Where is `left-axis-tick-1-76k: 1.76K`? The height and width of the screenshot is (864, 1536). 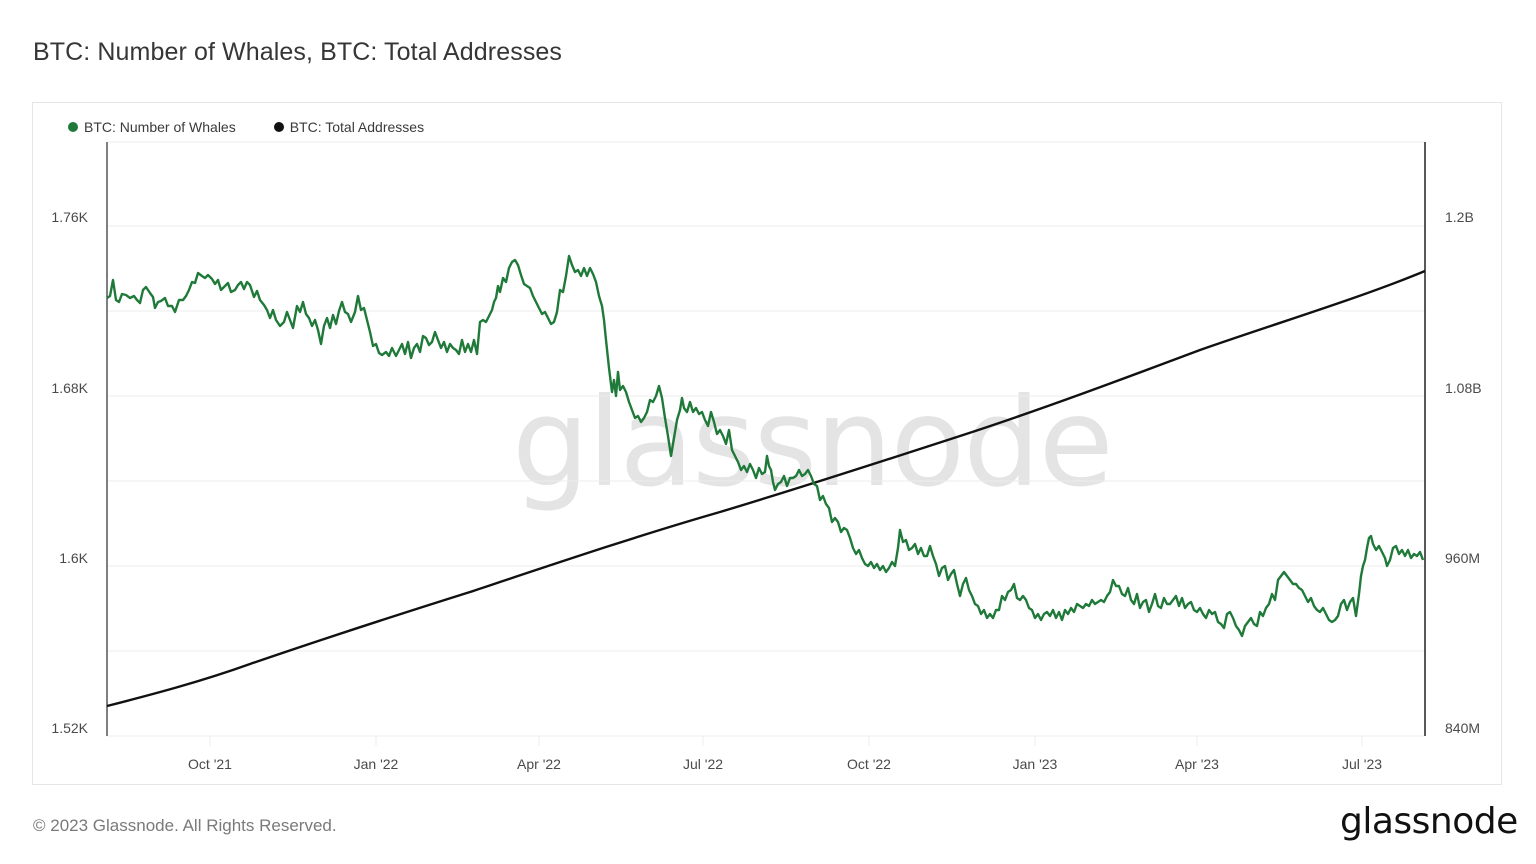
left-axis-tick-1-76k: 1.76K is located at coordinates (69, 217).